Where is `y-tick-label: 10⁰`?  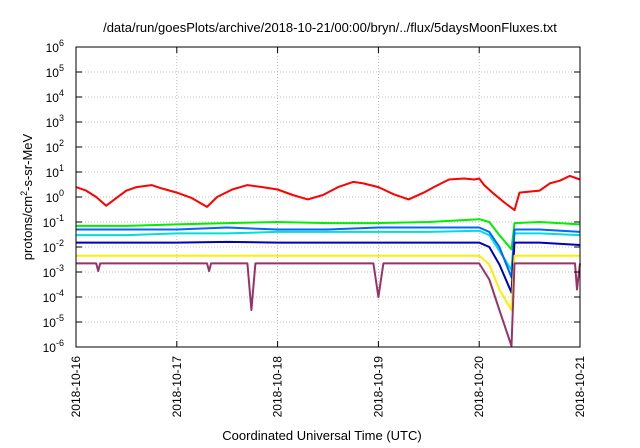 y-tick-label: 10⁰ is located at coordinates (55, 196).